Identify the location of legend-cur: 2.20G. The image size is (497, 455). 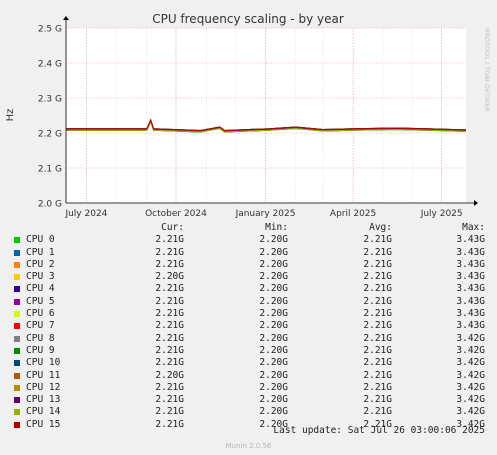
(169, 375).